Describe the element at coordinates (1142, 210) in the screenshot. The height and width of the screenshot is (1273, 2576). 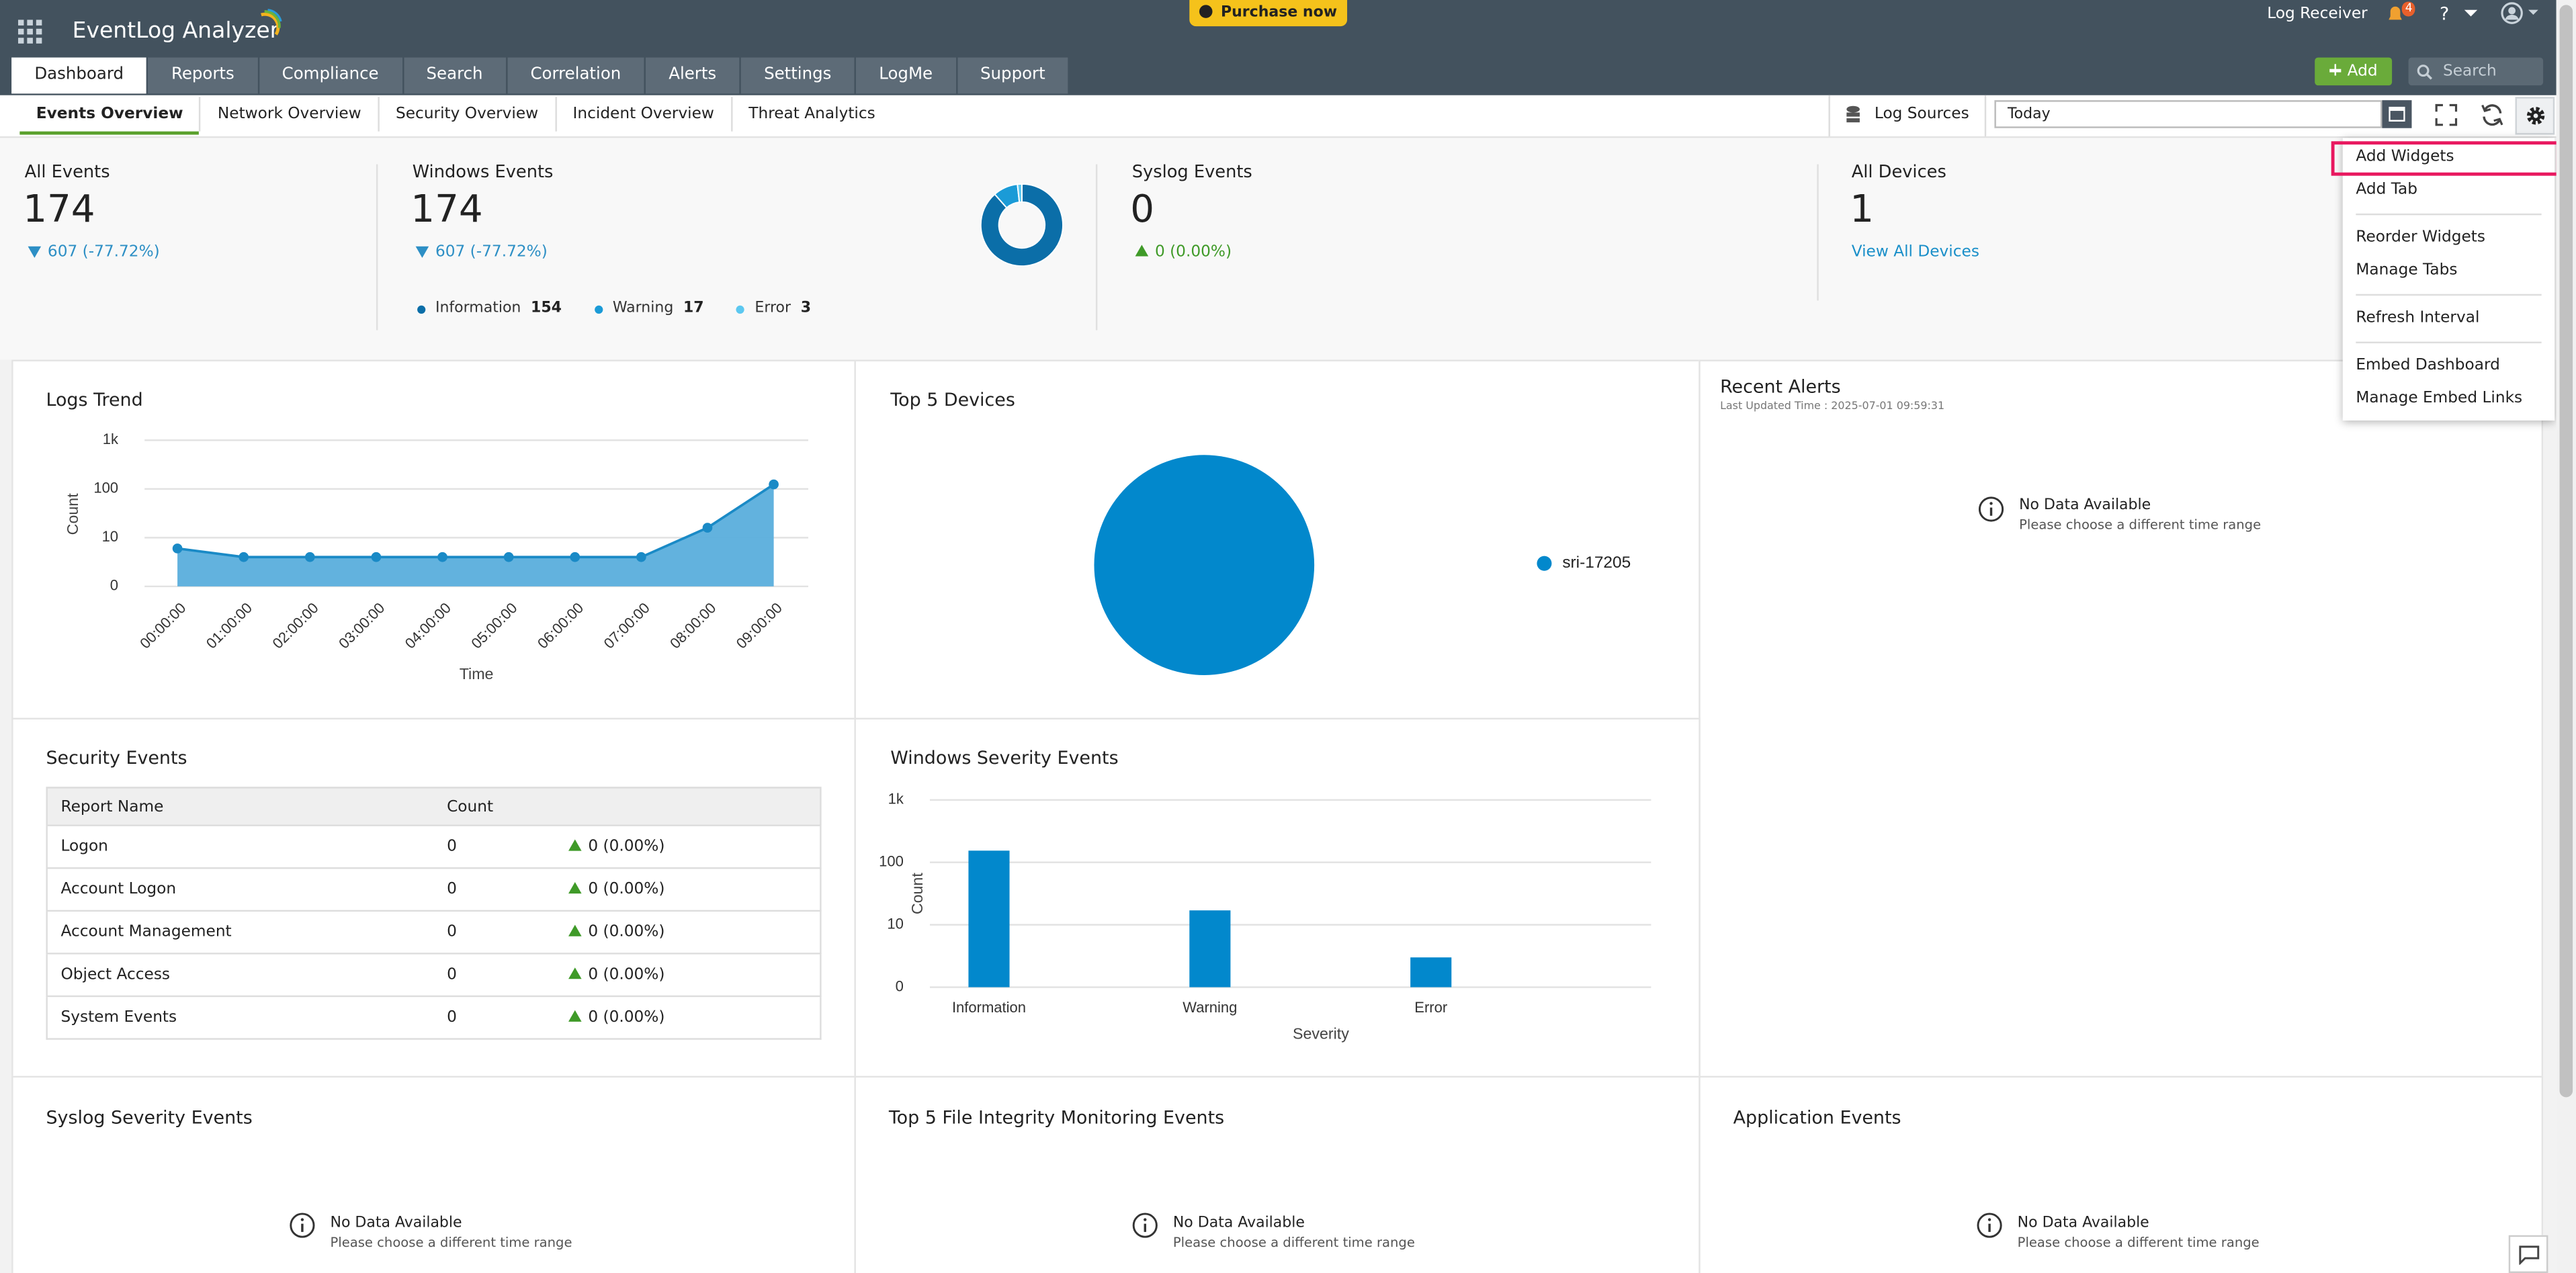
I see `summary-count: 0` at that location.